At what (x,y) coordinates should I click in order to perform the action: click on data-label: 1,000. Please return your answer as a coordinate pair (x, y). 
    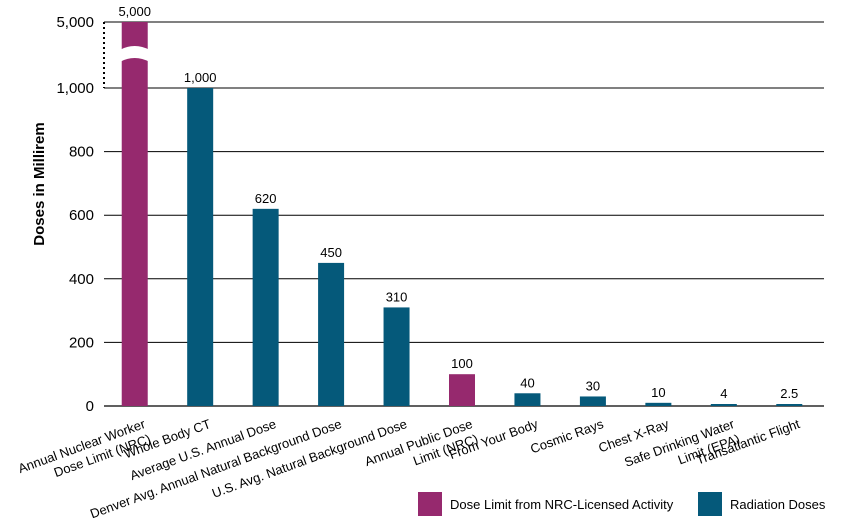
    Looking at the image, I should click on (200, 77).